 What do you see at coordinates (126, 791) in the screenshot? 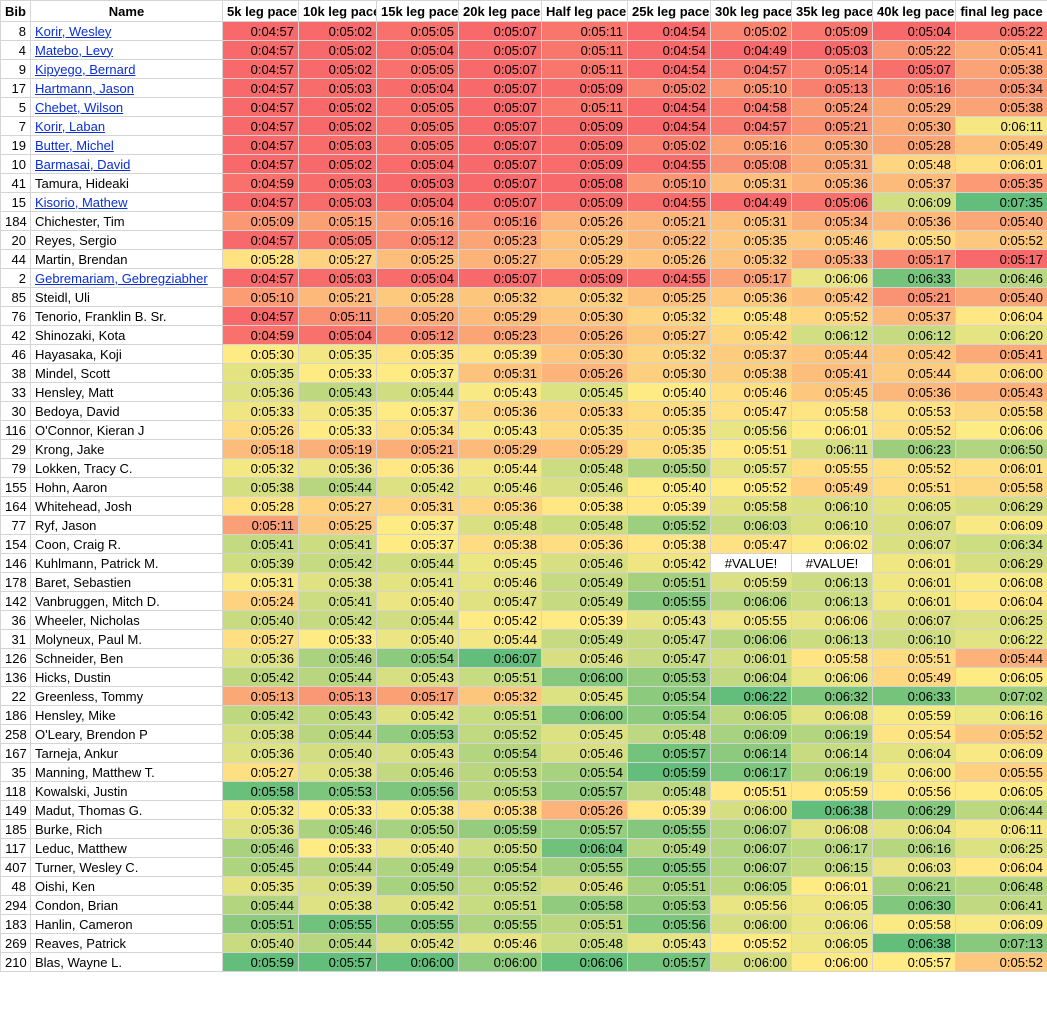
I see `name-cell: Kowalski, Justin` at bounding box center [126, 791].